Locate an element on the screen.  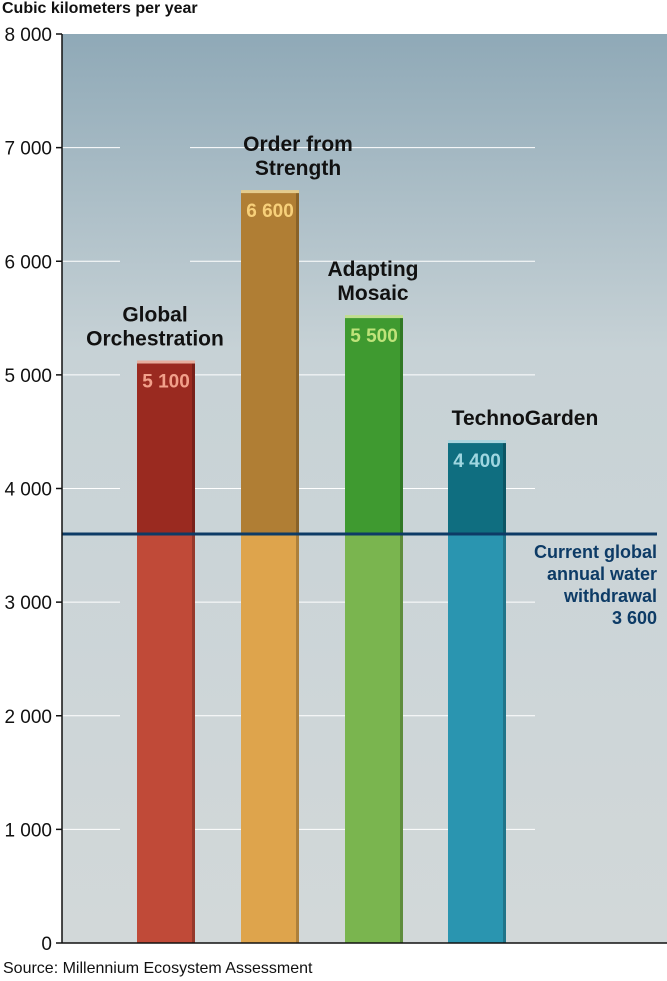
y-tick-label: 7 000 is located at coordinates (28, 149).